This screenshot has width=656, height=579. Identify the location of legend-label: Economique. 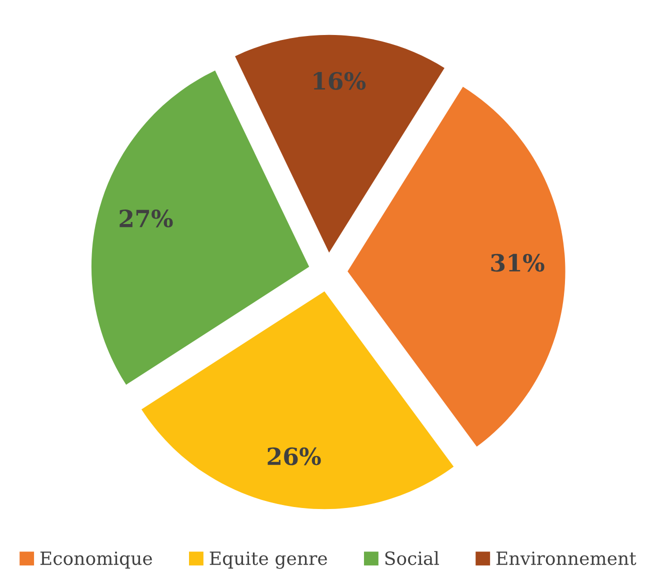
(96, 560).